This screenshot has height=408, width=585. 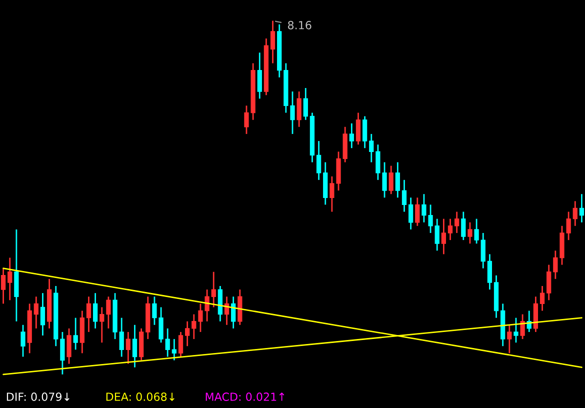 What do you see at coordinates (300, 25) in the screenshot?
I see `annotation: 8.16` at bounding box center [300, 25].